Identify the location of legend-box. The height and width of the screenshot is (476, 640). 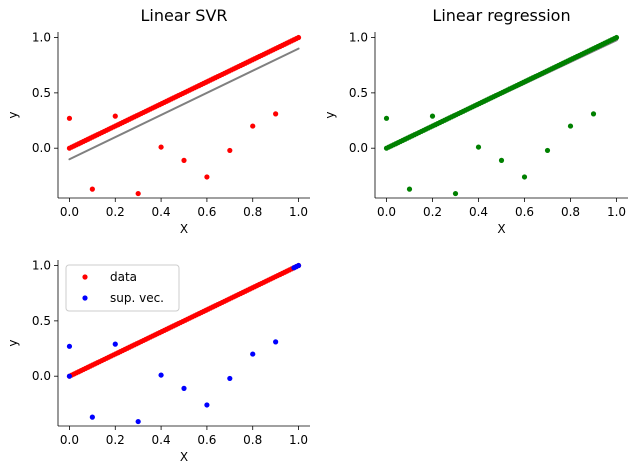
(122, 288).